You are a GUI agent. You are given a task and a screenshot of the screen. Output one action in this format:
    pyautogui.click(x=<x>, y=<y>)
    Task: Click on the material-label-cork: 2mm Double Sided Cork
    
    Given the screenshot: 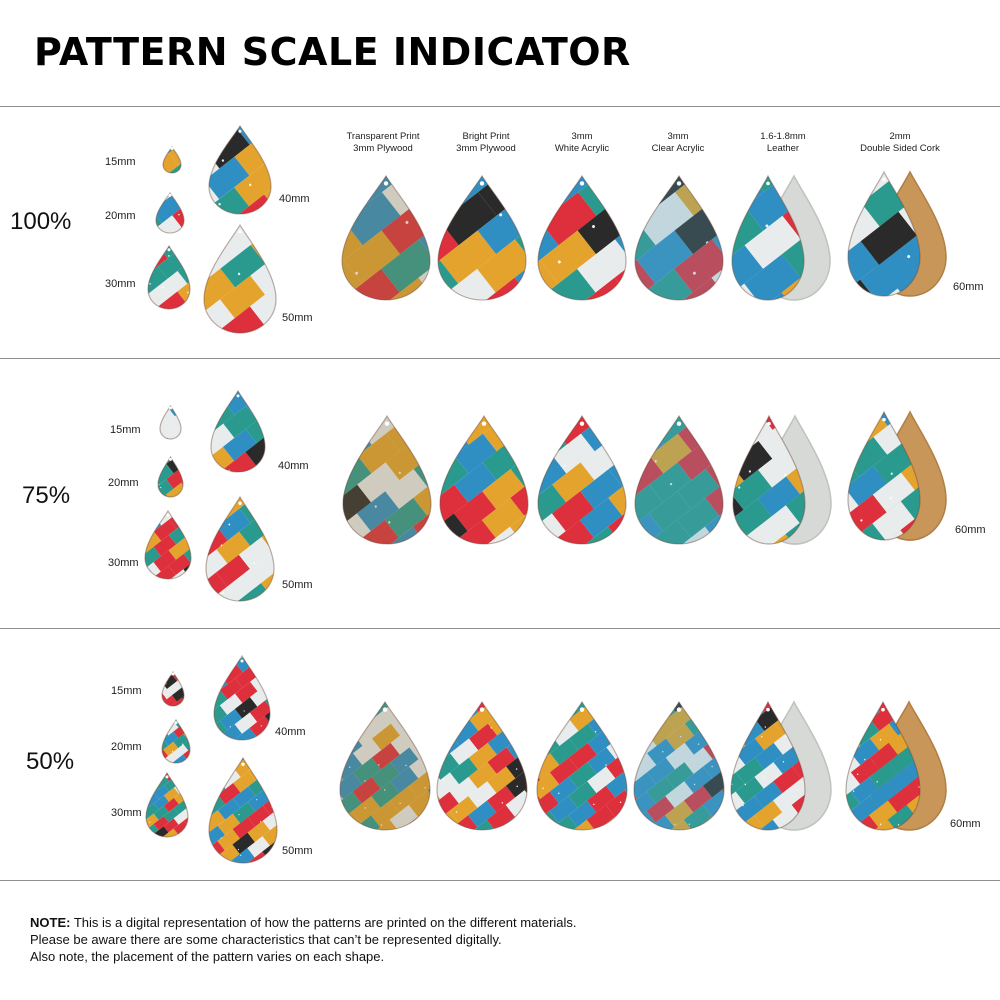 What is the action you would take?
    pyautogui.click(x=900, y=142)
    